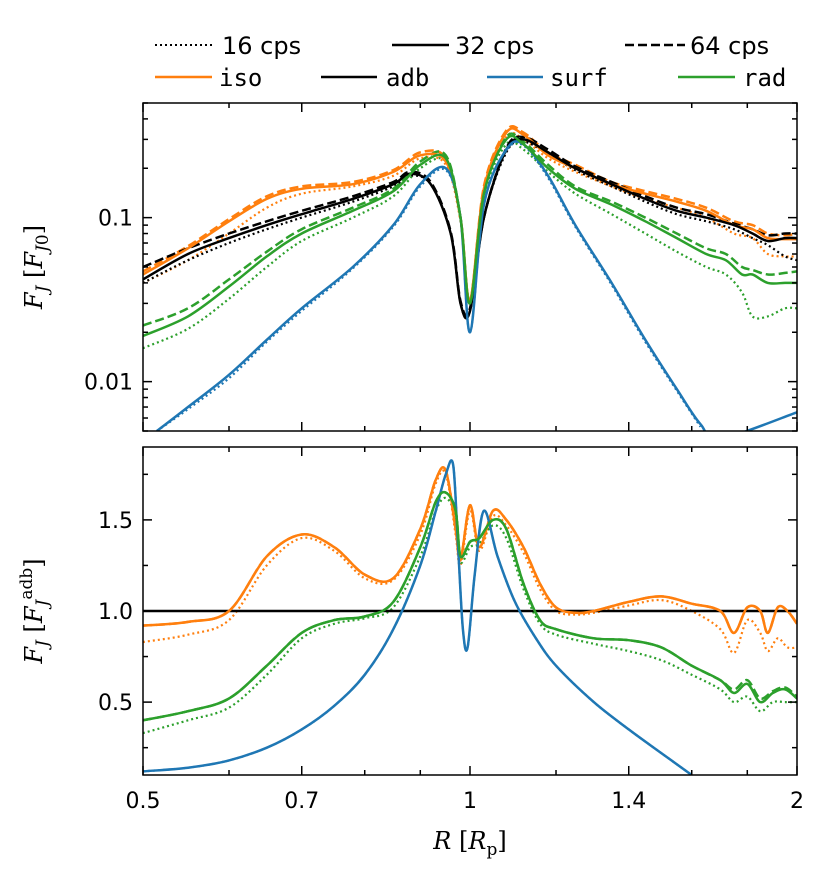 Image resolution: width=829 pixels, height=882 pixels. What do you see at coordinates (407, 78) in the screenshot?
I see `legend-label-adb: adb` at bounding box center [407, 78].